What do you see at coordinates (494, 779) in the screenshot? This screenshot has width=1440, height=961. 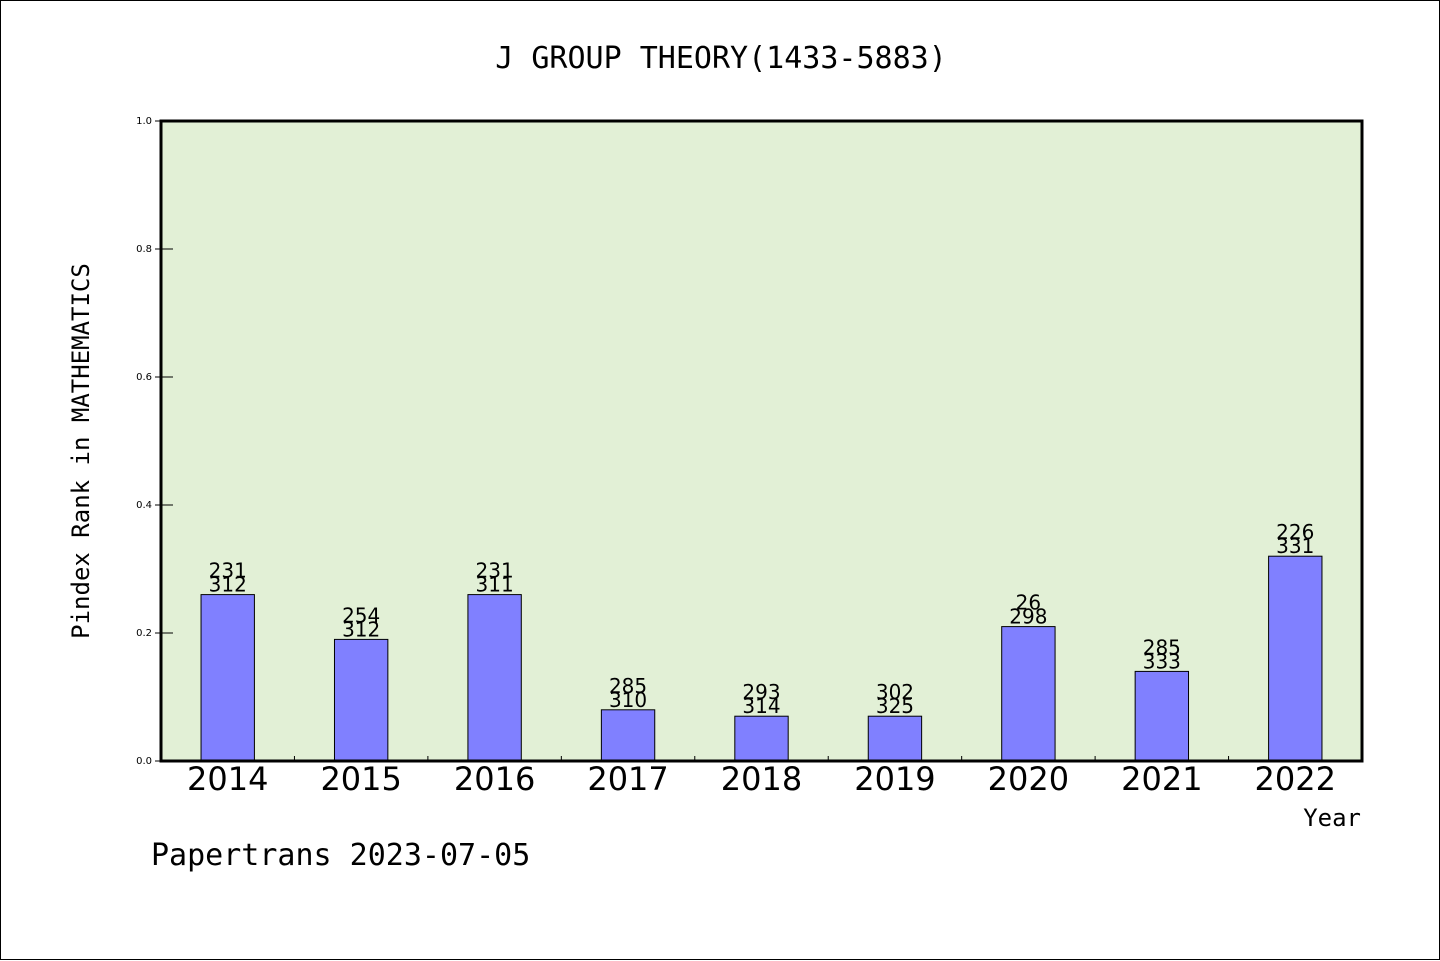 I see `x-tick-label-2016: 2016` at bounding box center [494, 779].